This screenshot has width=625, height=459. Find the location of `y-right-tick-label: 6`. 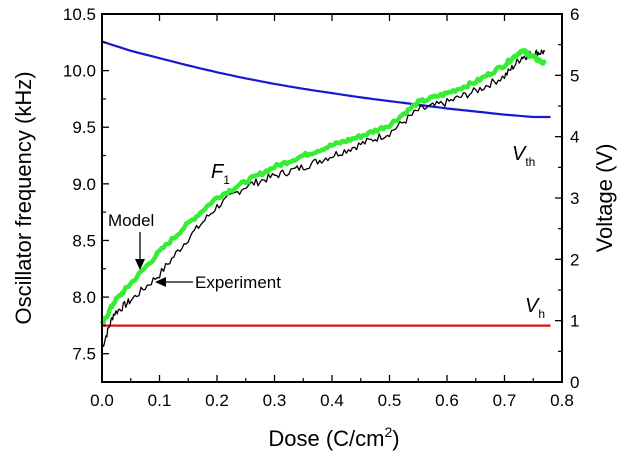

y-right-tick-label: 6 is located at coordinates (574, 14).